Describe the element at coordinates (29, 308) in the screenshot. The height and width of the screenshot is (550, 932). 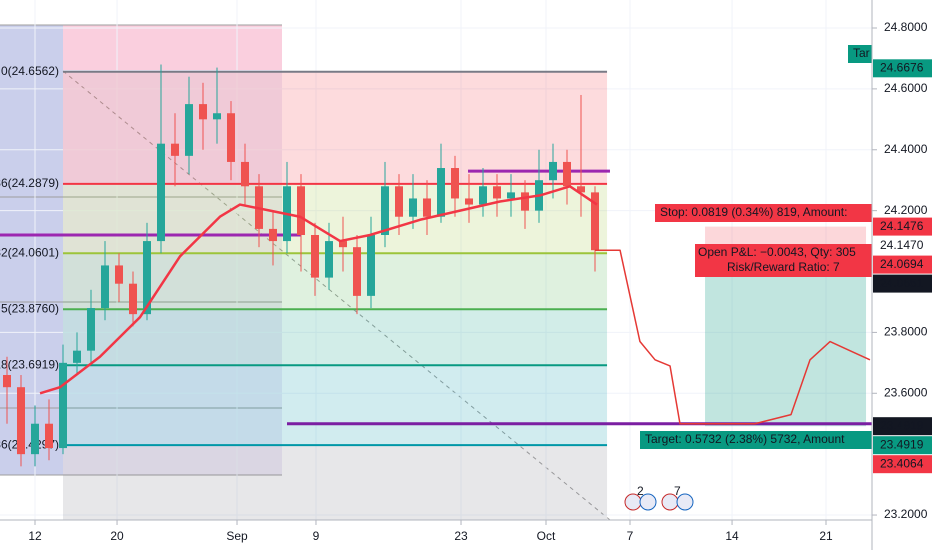
I see `fib-label: .5(23.8760)` at that location.